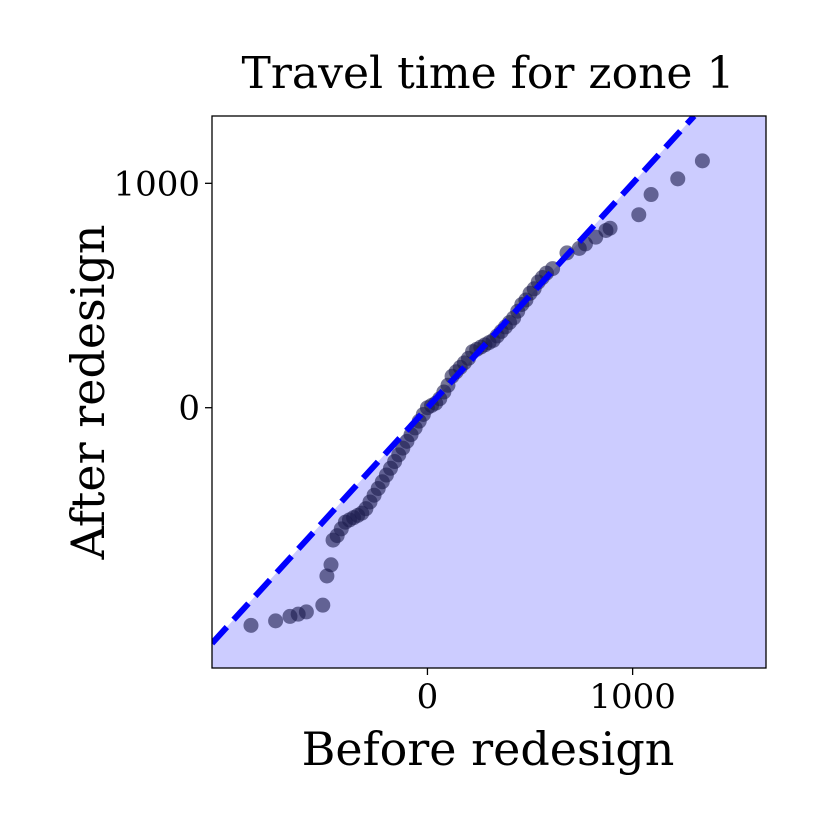 The width and height of the screenshot is (830, 830). What do you see at coordinates (189, 409) in the screenshot?
I see `y-tick-label: 0` at bounding box center [189, 409].